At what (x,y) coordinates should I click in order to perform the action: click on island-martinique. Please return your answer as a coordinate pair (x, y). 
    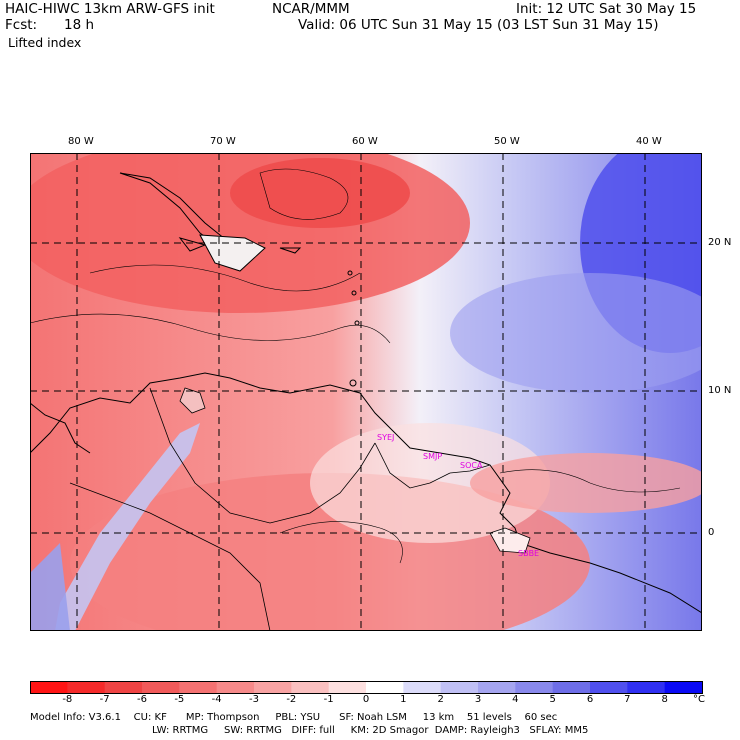
    Looking at the image, I should click on (354, 293).